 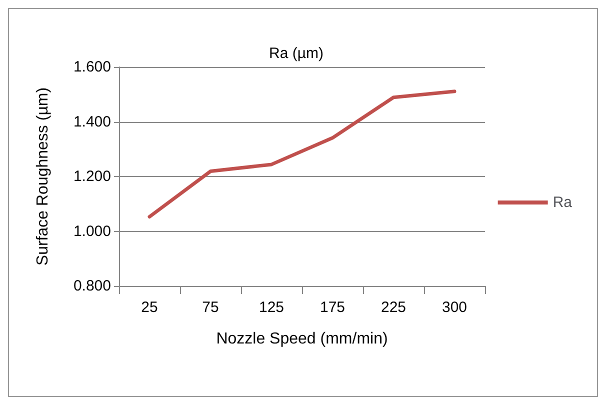 What do you see at coordinates (333, 307) in the screenshot?
I see `x-tick-label: 175` at bounding box center [333, 307].